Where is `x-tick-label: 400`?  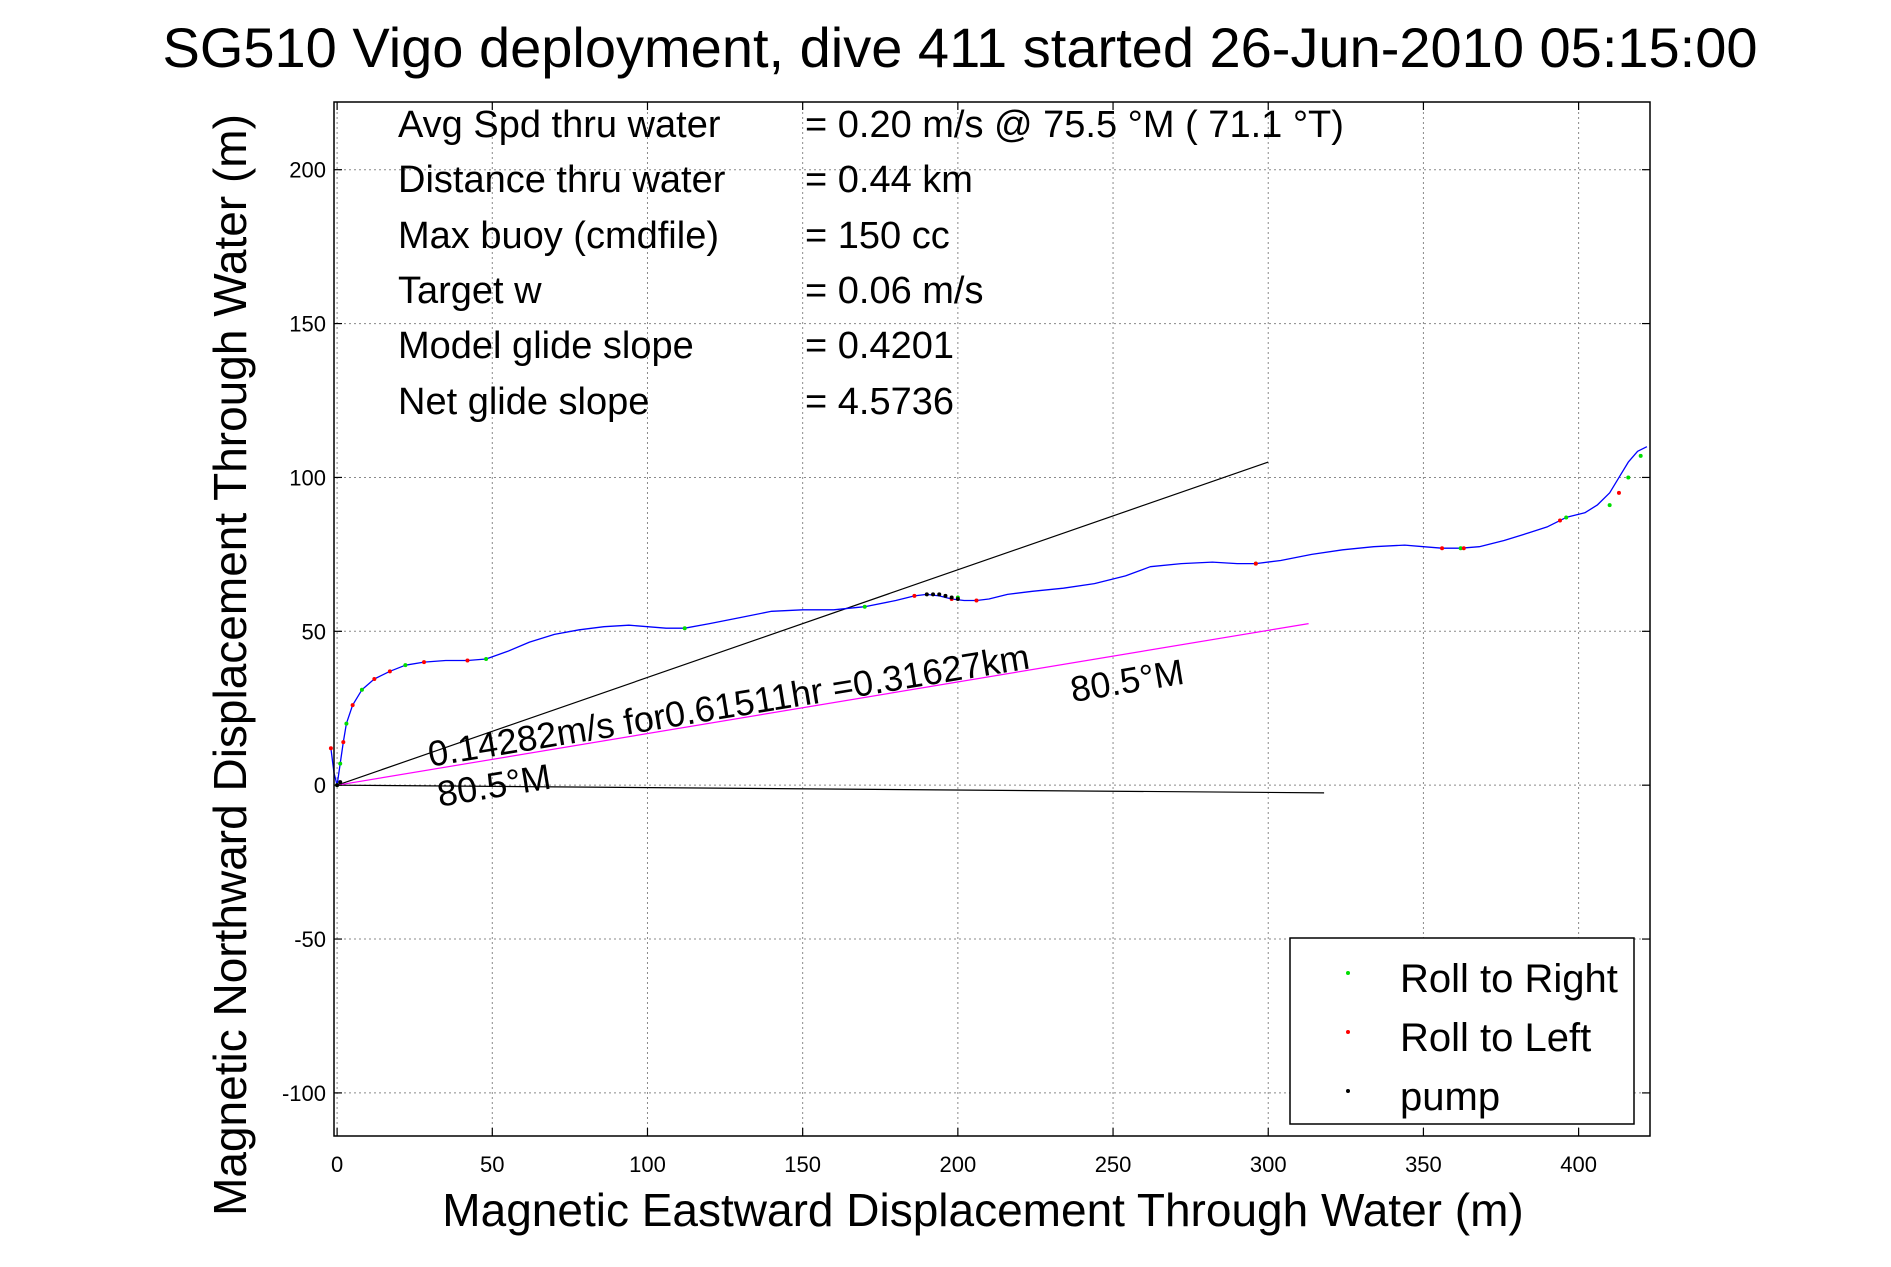
x-tick-label: 400 is located at coordinates (1578, 1164).